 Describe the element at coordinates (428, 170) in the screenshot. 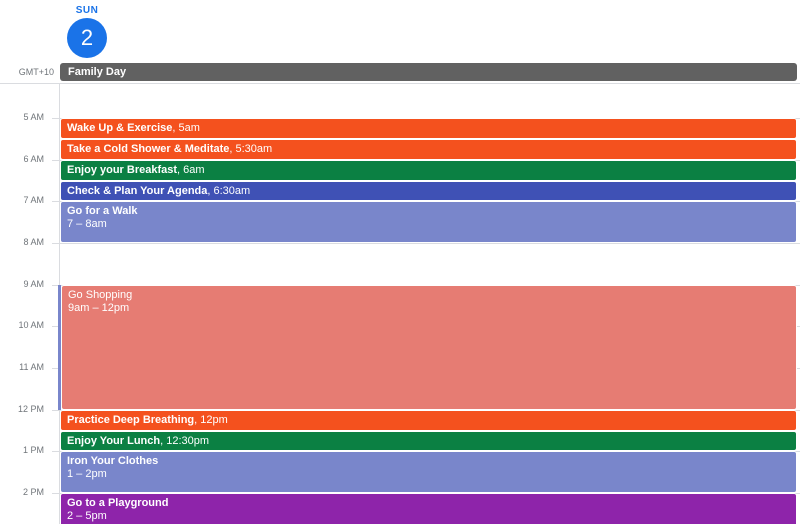

I see `event-breakfast: Enjoy your Breakfast, 6am` at that location.